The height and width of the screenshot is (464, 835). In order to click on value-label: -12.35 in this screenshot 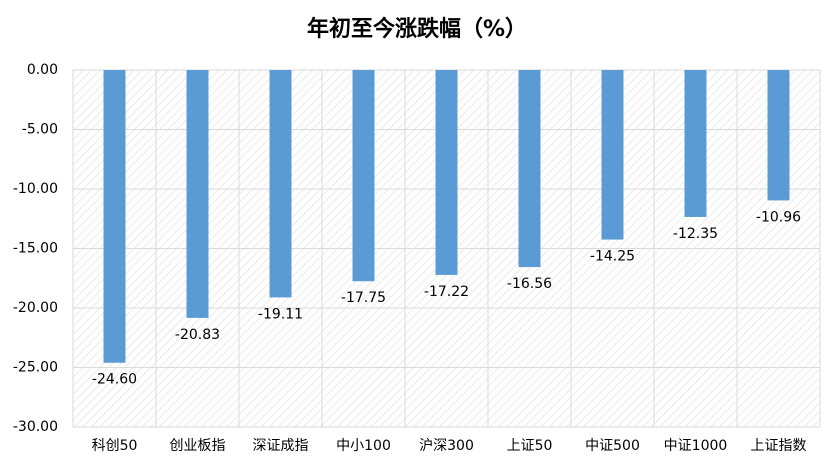, I will do `click(695, 234)`.